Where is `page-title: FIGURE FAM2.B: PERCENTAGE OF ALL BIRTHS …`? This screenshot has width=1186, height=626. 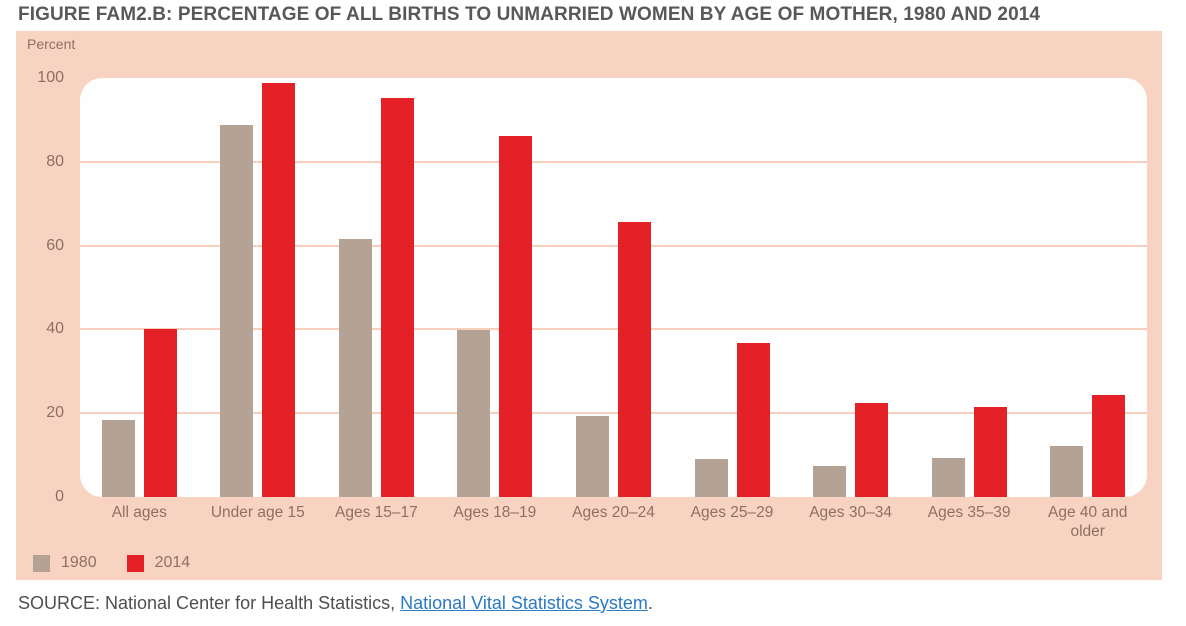
page-title: FIGURE FAM2.B: PERCENTAGE OF ALL BIRTHS … is located at coordinates (529, 14).